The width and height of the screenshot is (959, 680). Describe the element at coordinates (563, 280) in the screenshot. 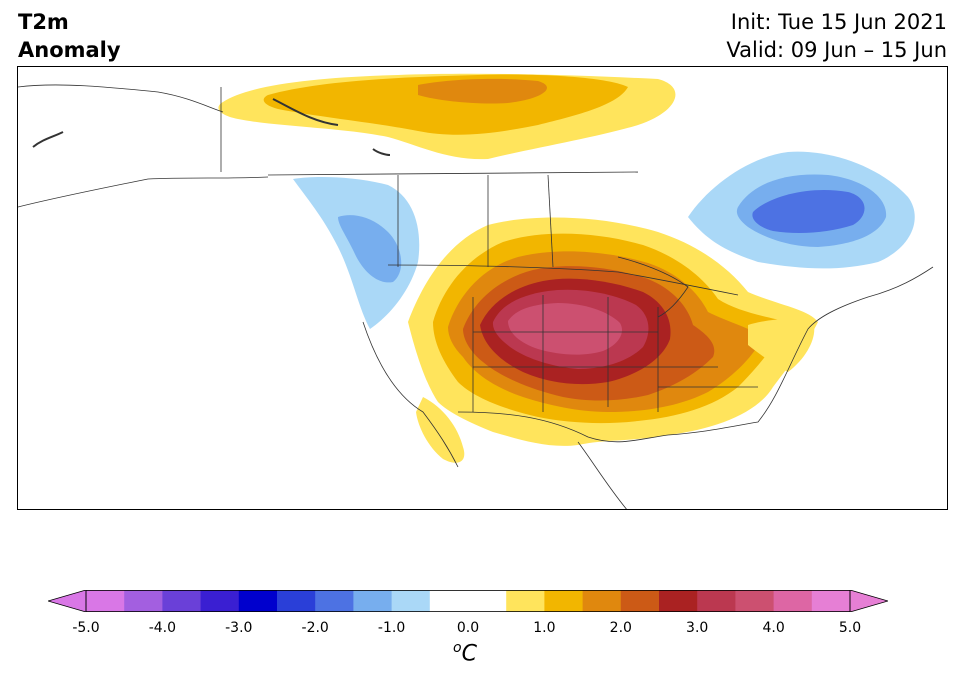

I see `us-canada-border` at that location.